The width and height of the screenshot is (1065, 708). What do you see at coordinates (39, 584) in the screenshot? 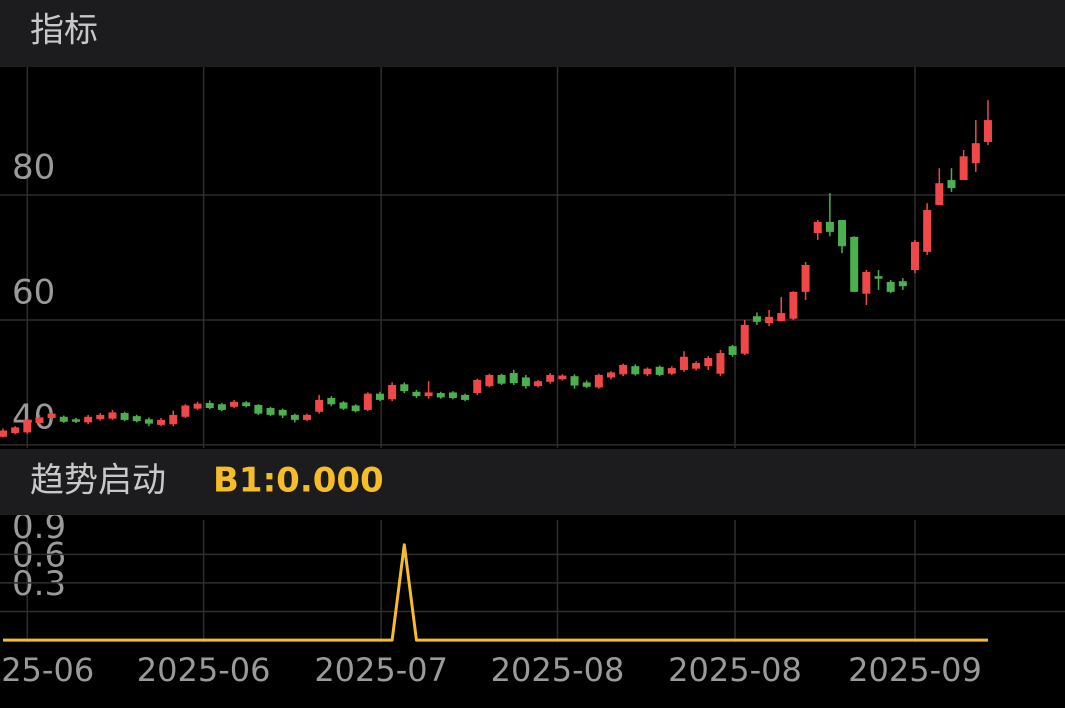
I see `y-tick-label: 0.3` at bounding box center [39, 584].